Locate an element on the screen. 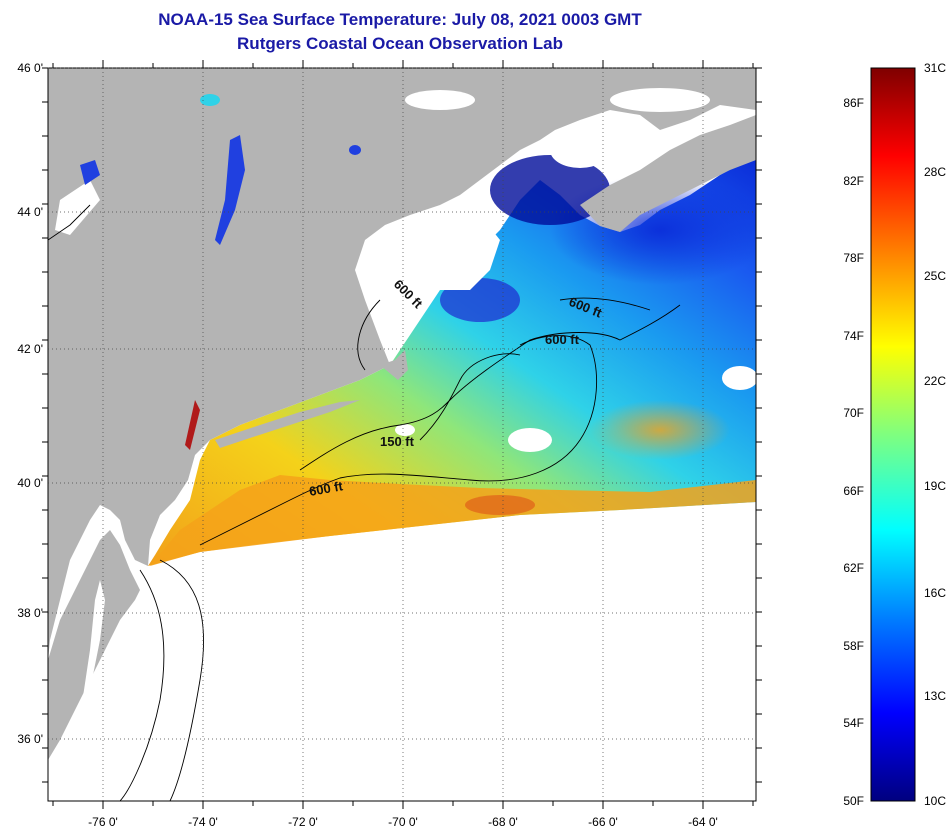  cold-water-bay-of-fundy is located at coordinates (550, 190).